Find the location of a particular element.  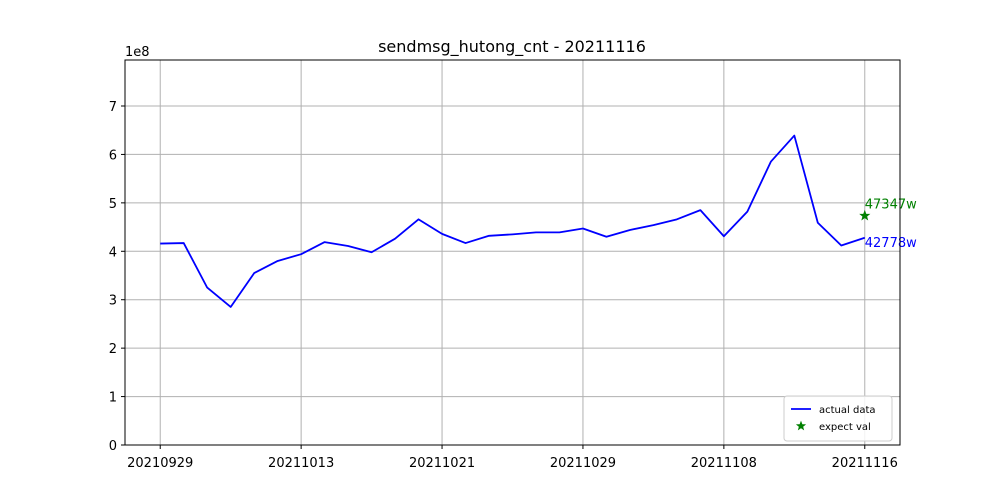

x-tick-label: 20211013 is located at coordinates (301, 463).